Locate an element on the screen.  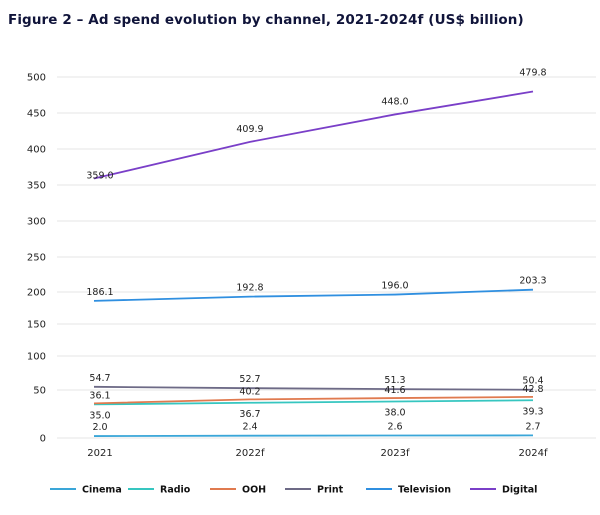
y-tick-label-0: 0 is located at coordinates (43, 439).